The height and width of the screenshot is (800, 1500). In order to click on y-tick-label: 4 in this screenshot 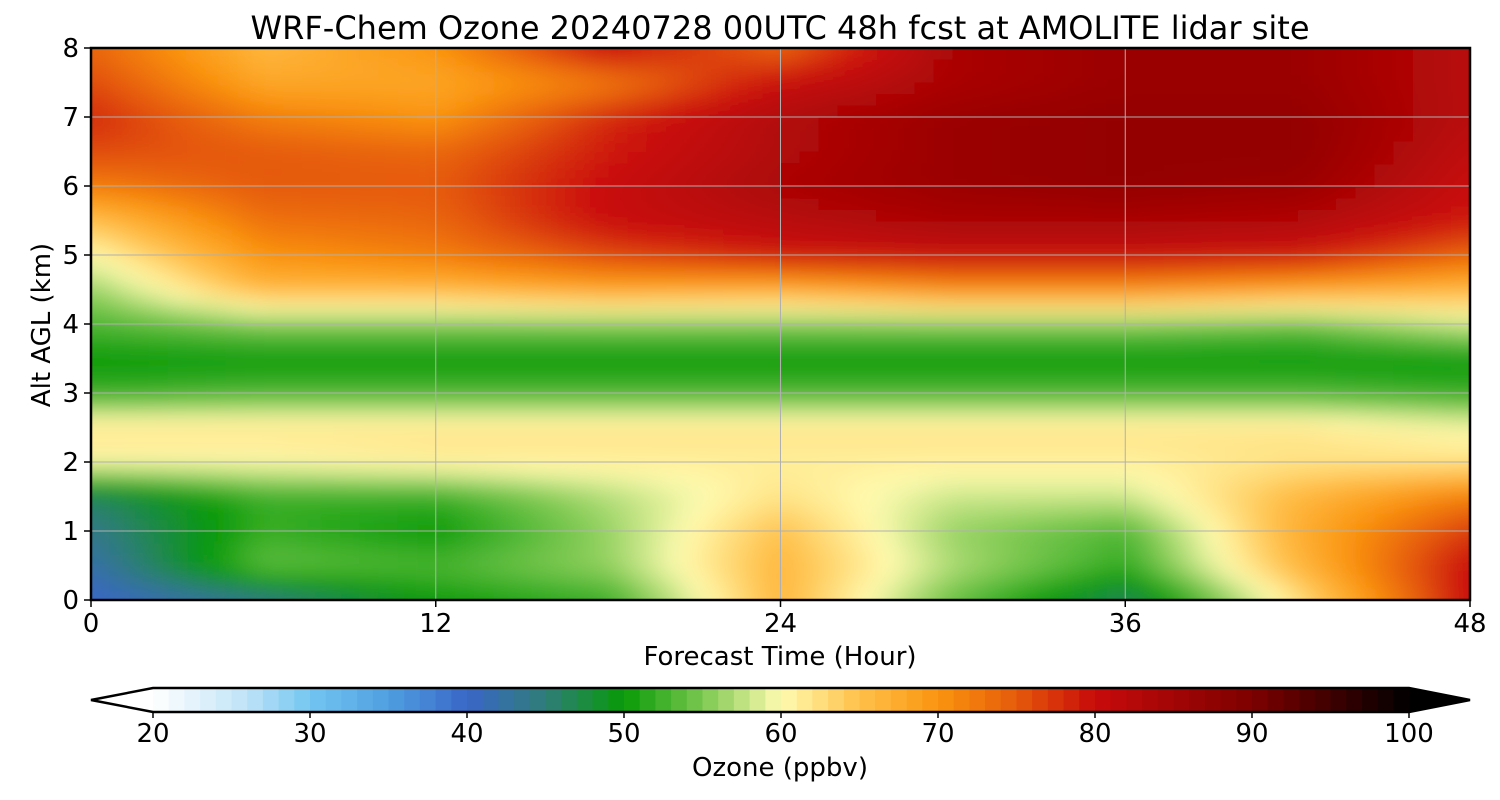, I will do `click(70, 325)`.